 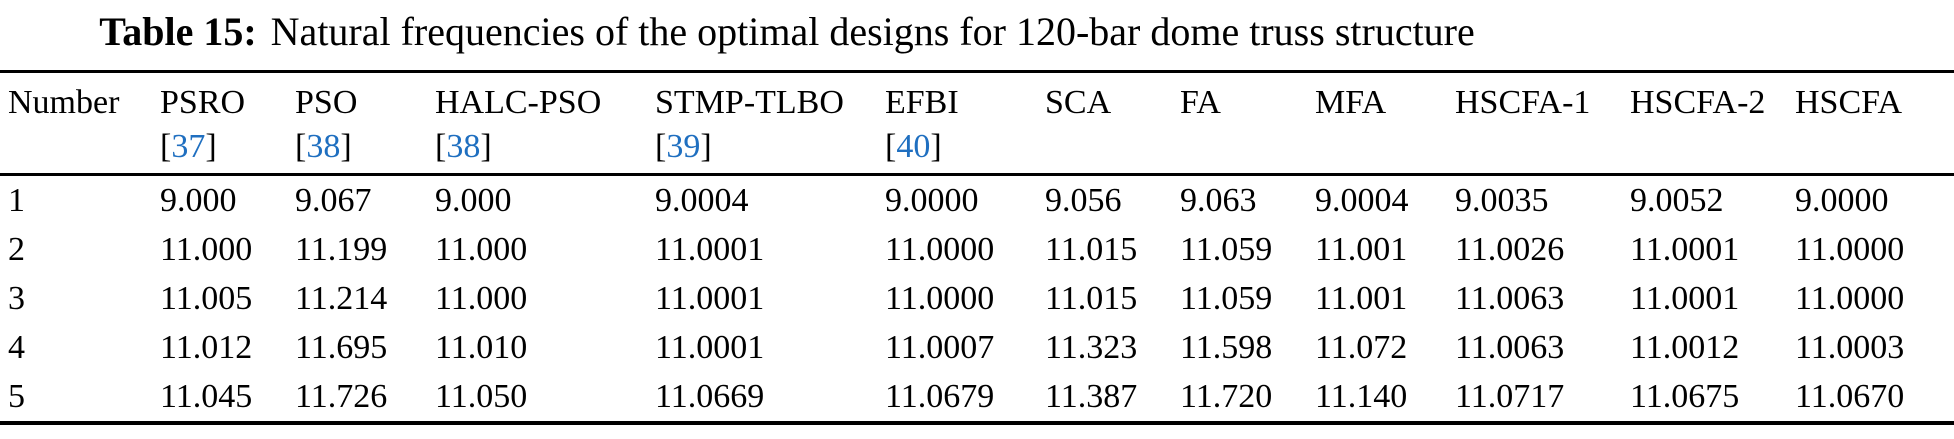 What do you see at coordinates (1850, 396) in the screenshot?
I see `frequency-value-cell: 11.0670` at bounding box center [1850, 396].